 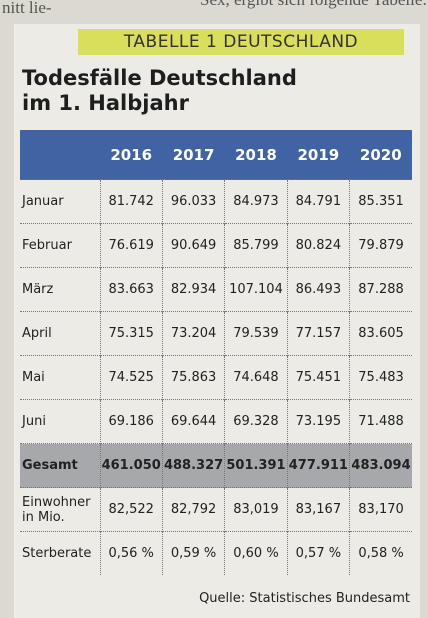 I want to click on cell: 75.451, so click(x=318, y=377).